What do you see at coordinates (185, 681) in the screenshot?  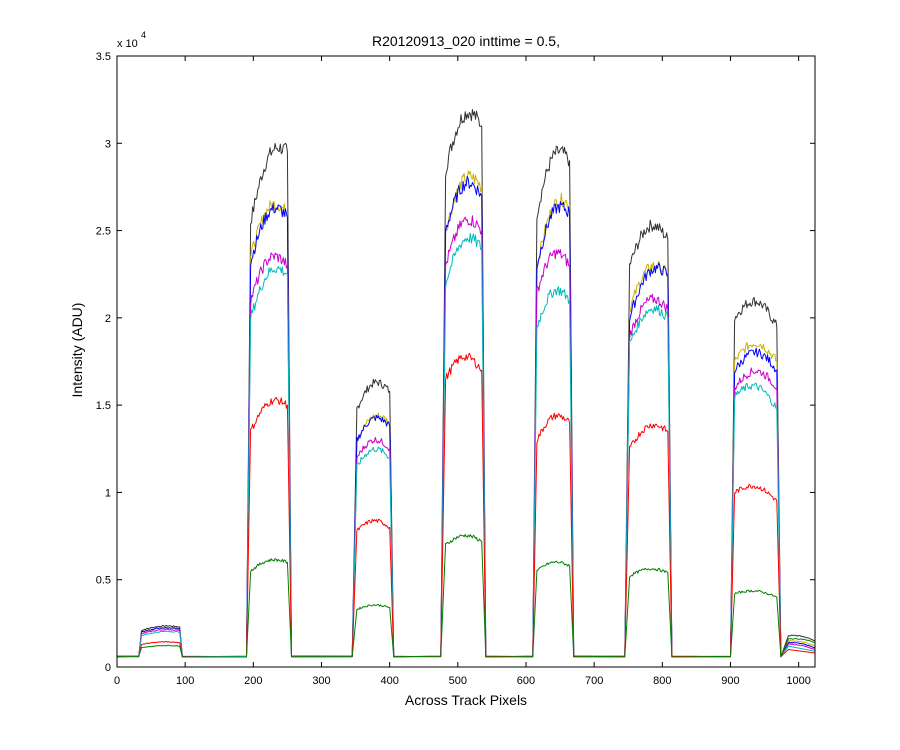 I see `x-tick-label: 100` at bounding box center [185, 681].